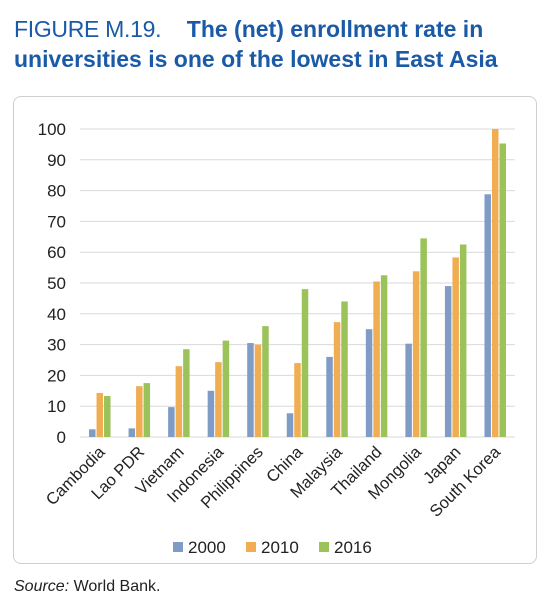 Image resolution: width=550 pixels, height=608 pixels. I want to click on bar-2000-cambodia, so click(92, 433).